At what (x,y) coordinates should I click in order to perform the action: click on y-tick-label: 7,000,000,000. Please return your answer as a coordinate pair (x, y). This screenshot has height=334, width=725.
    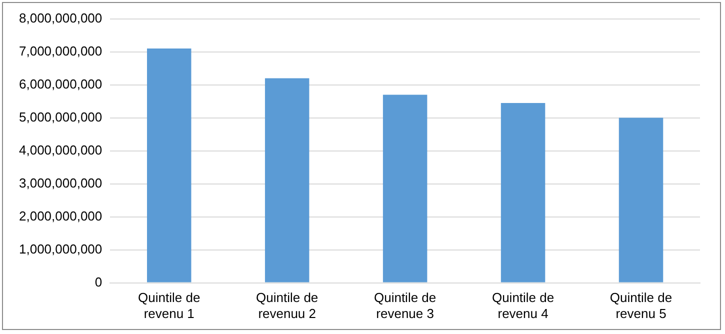
    Looking at the image, I should click on (60, 50).